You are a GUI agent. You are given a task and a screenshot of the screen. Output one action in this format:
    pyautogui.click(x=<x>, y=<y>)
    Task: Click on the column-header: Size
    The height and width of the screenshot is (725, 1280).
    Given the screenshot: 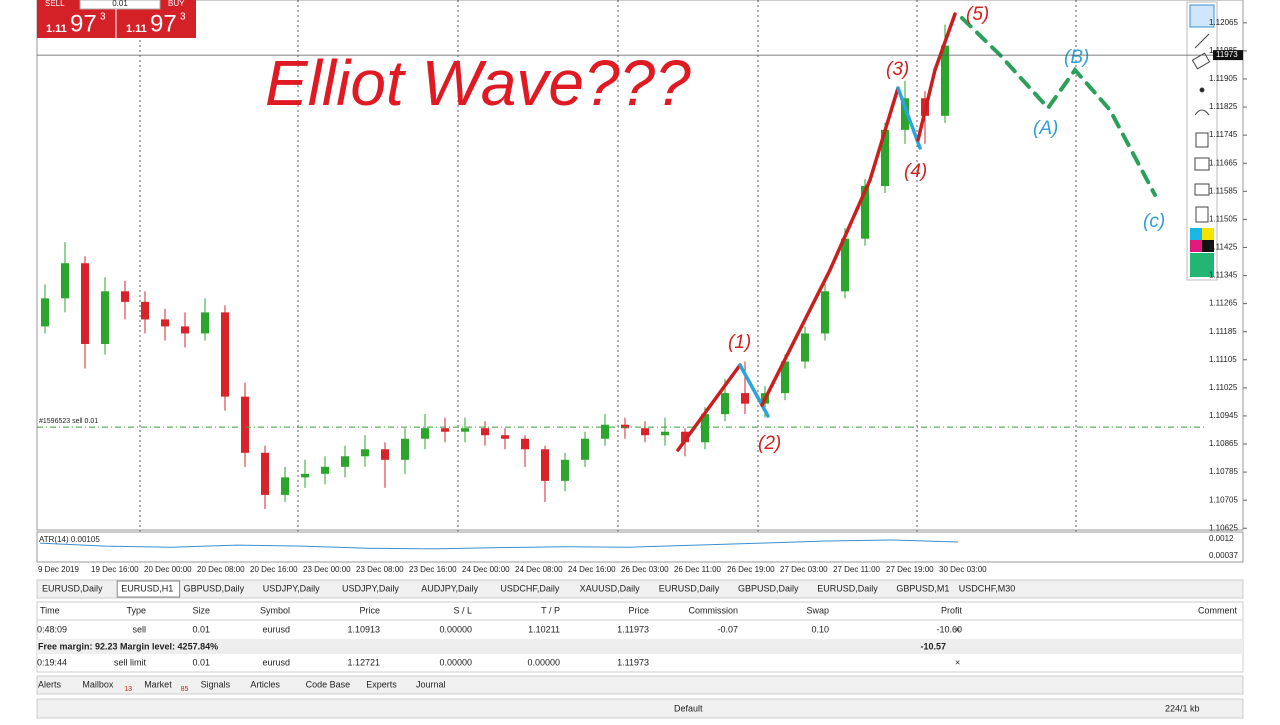 What is the action you would take?
    pyautogui.click(x=201, y=610)
    